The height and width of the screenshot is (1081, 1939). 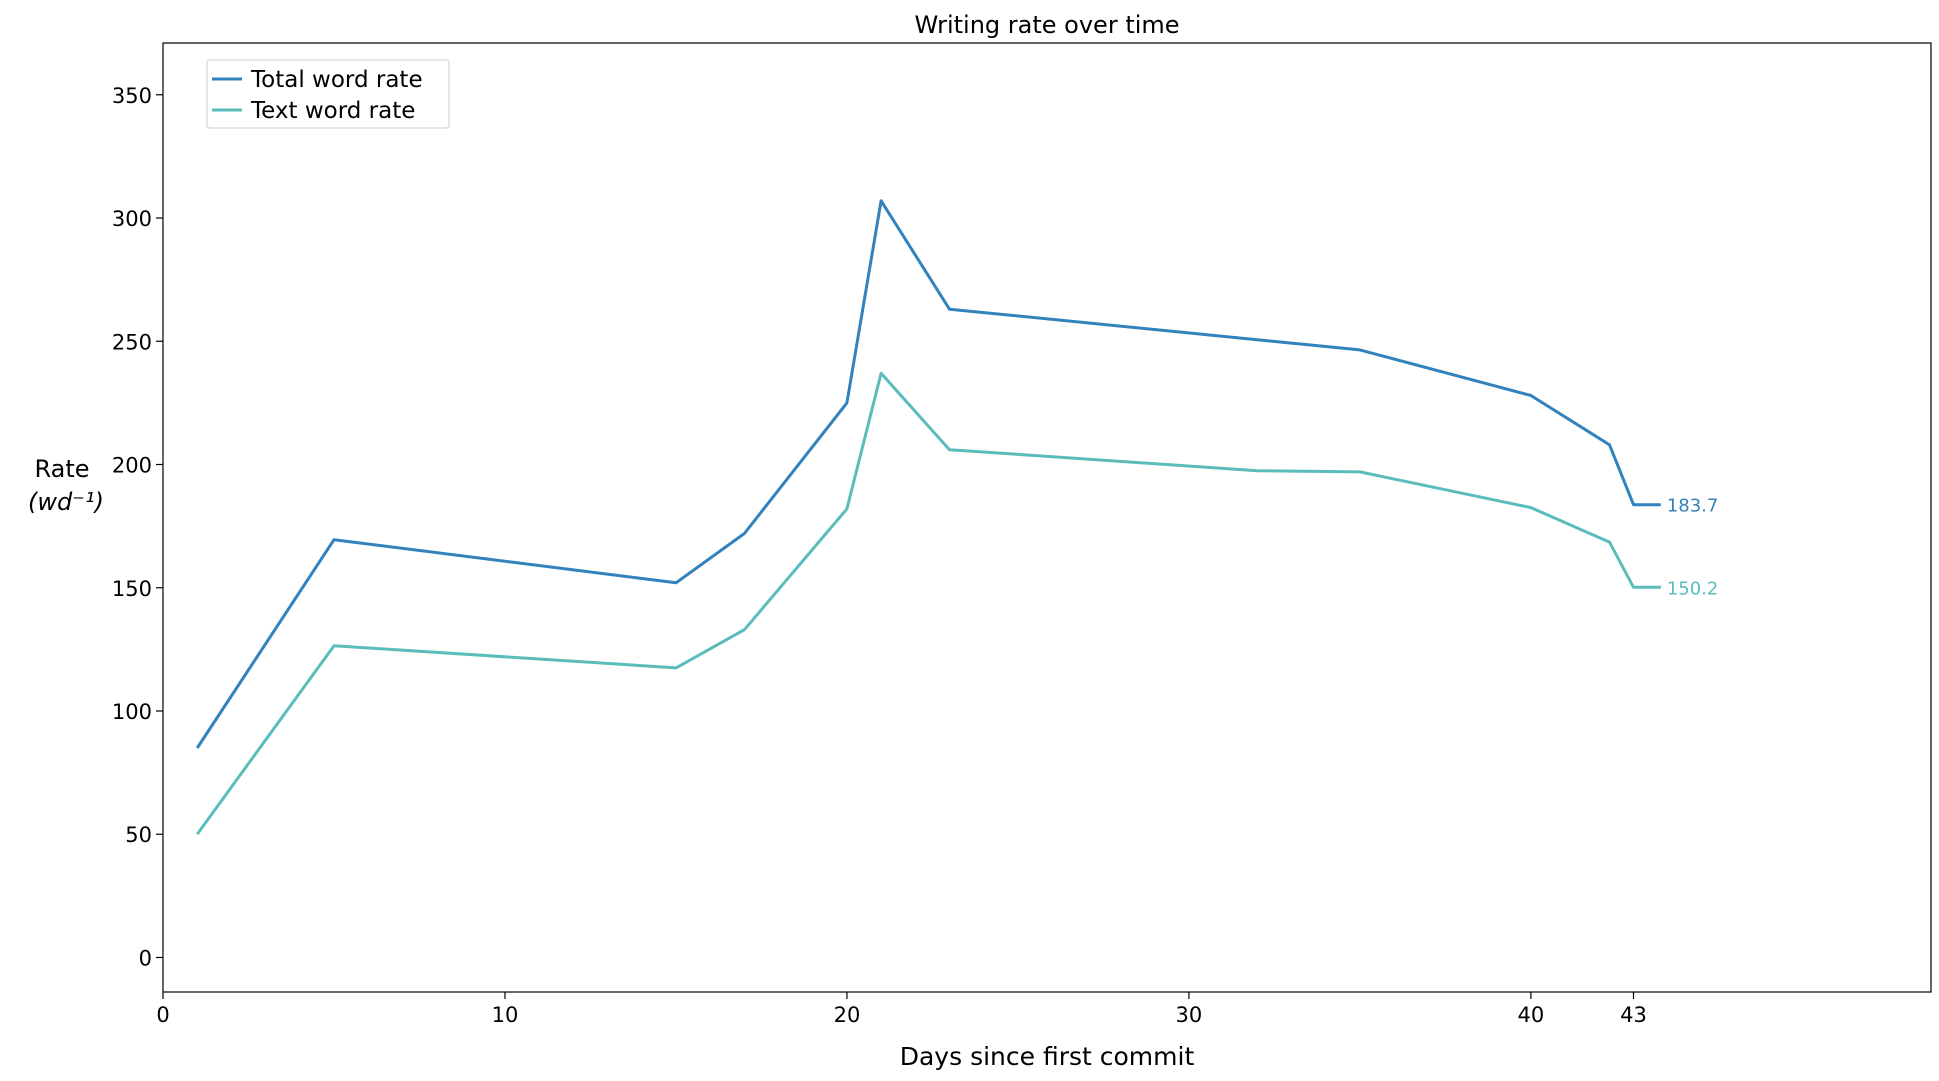 I want to click on y-tick-label: 300, so click(x=132, y=219).